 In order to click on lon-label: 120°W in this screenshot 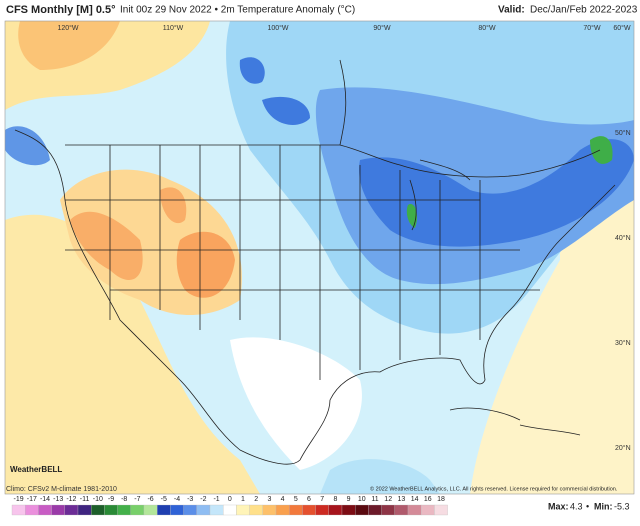, I will do `click(67, 28)`.